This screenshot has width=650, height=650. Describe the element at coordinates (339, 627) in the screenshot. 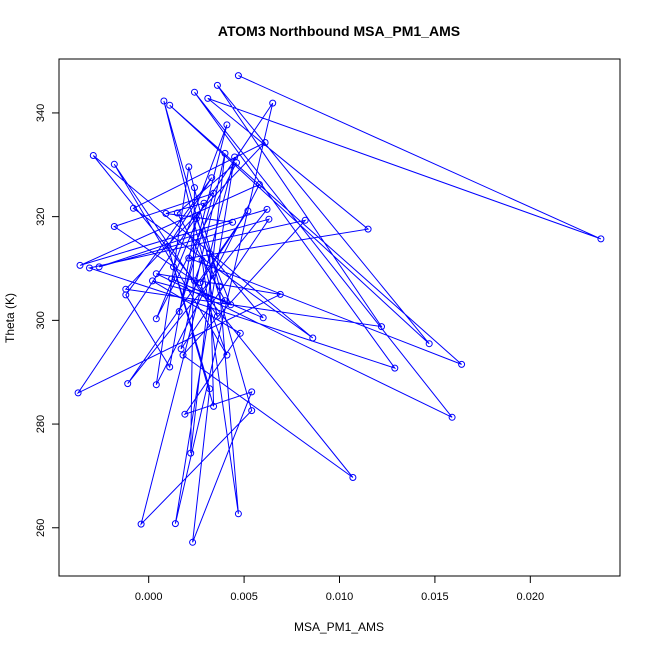

I see `x-axis-label: MSA_PM1_AMS` at that location.